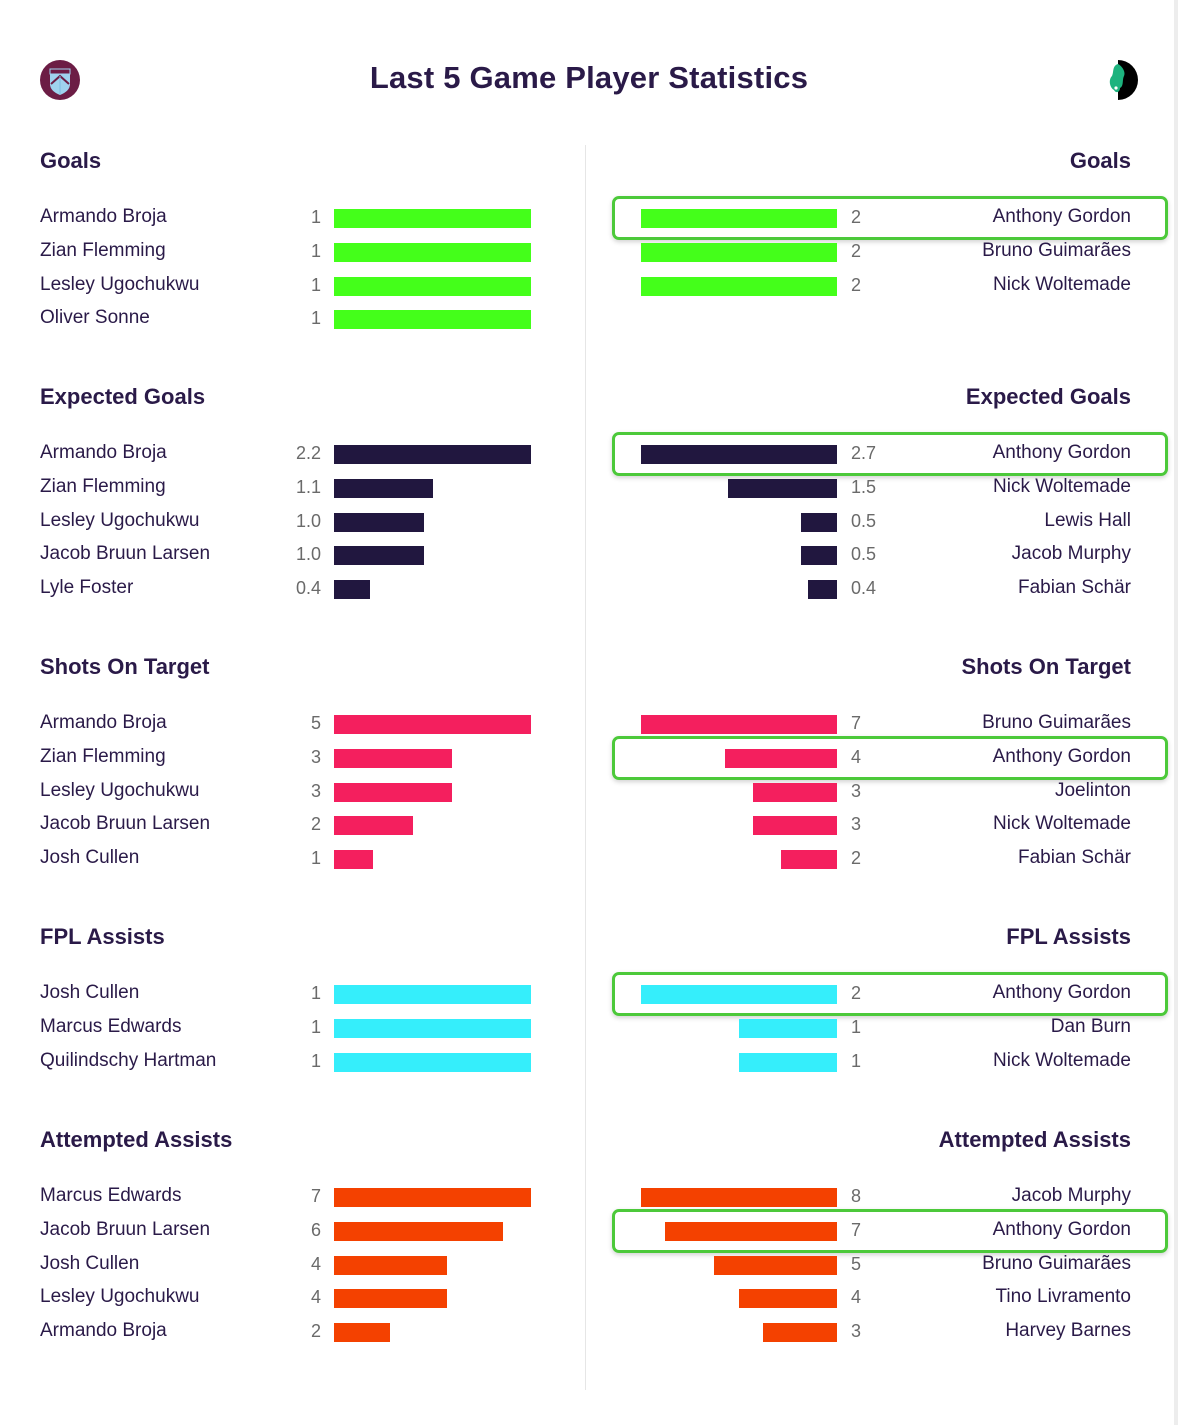 The width and height of the screenshot is (1178, 1425). I want to click on player-name: Marcus Edwards, so click(111, 1026).